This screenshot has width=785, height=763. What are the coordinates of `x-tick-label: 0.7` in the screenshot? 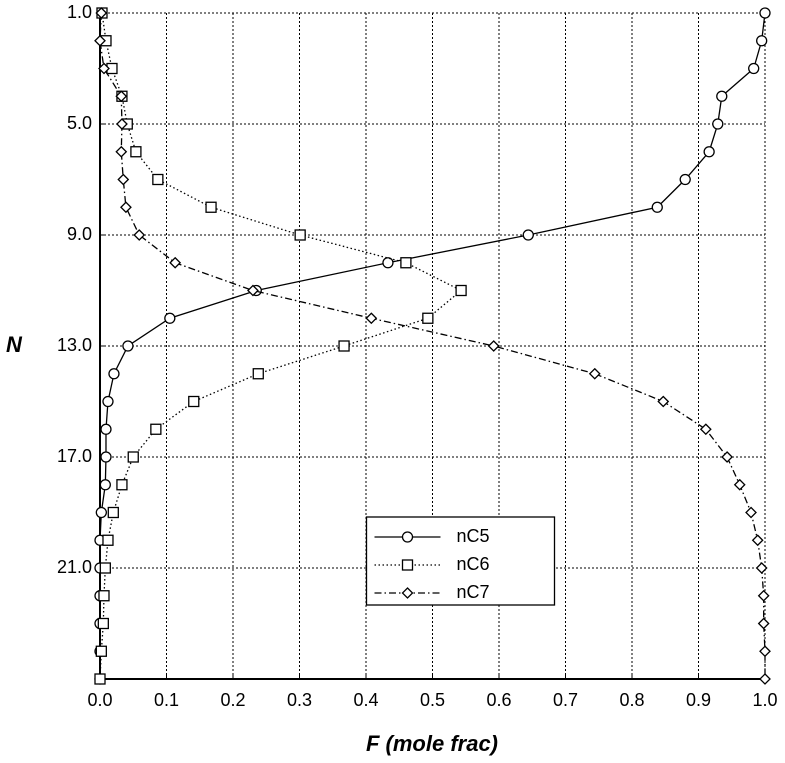 It's located at (565, 700).